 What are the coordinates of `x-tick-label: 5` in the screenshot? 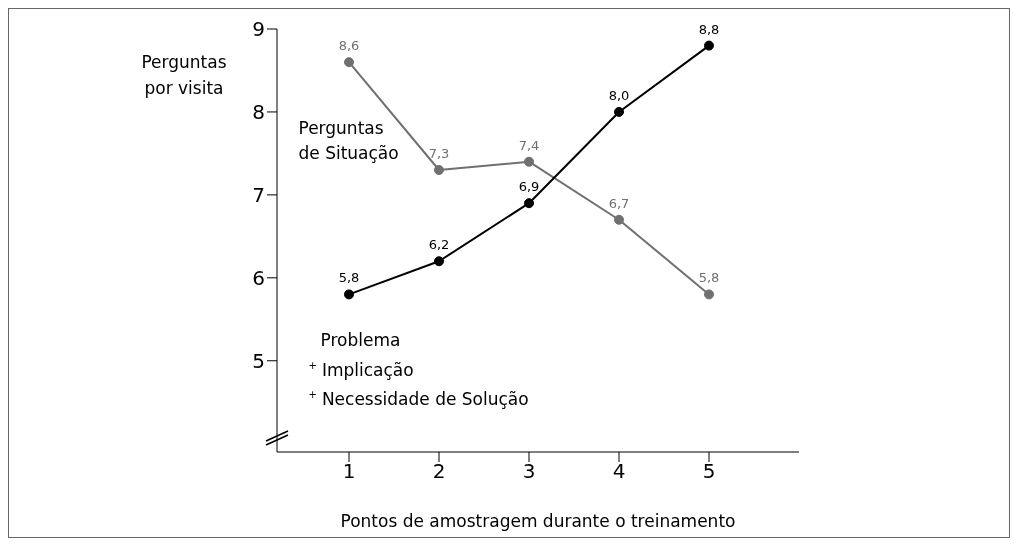 It's located at (709, 471).